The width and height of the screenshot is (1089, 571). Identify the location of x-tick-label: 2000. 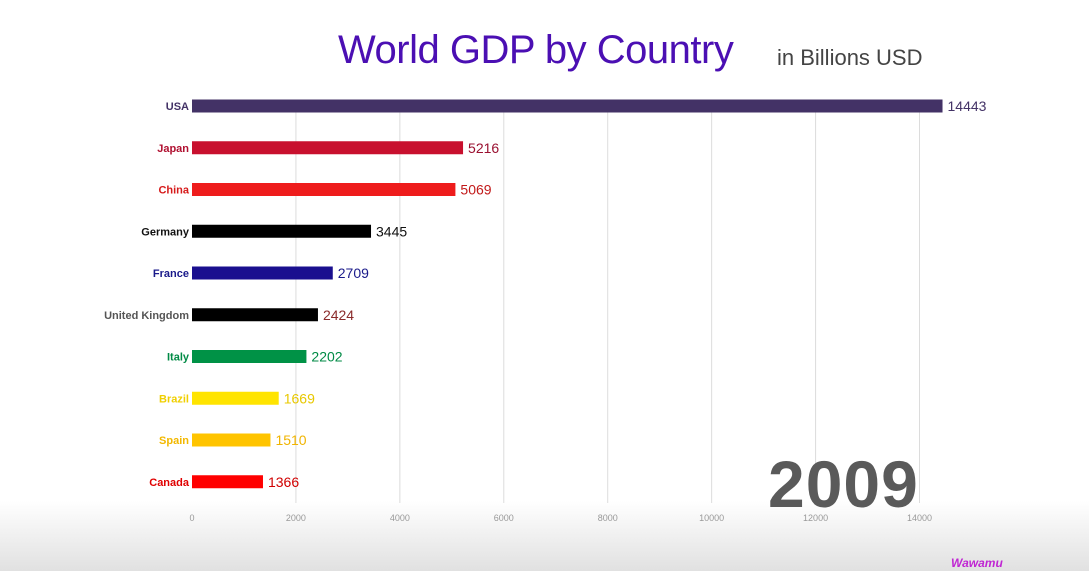
(296, 518).